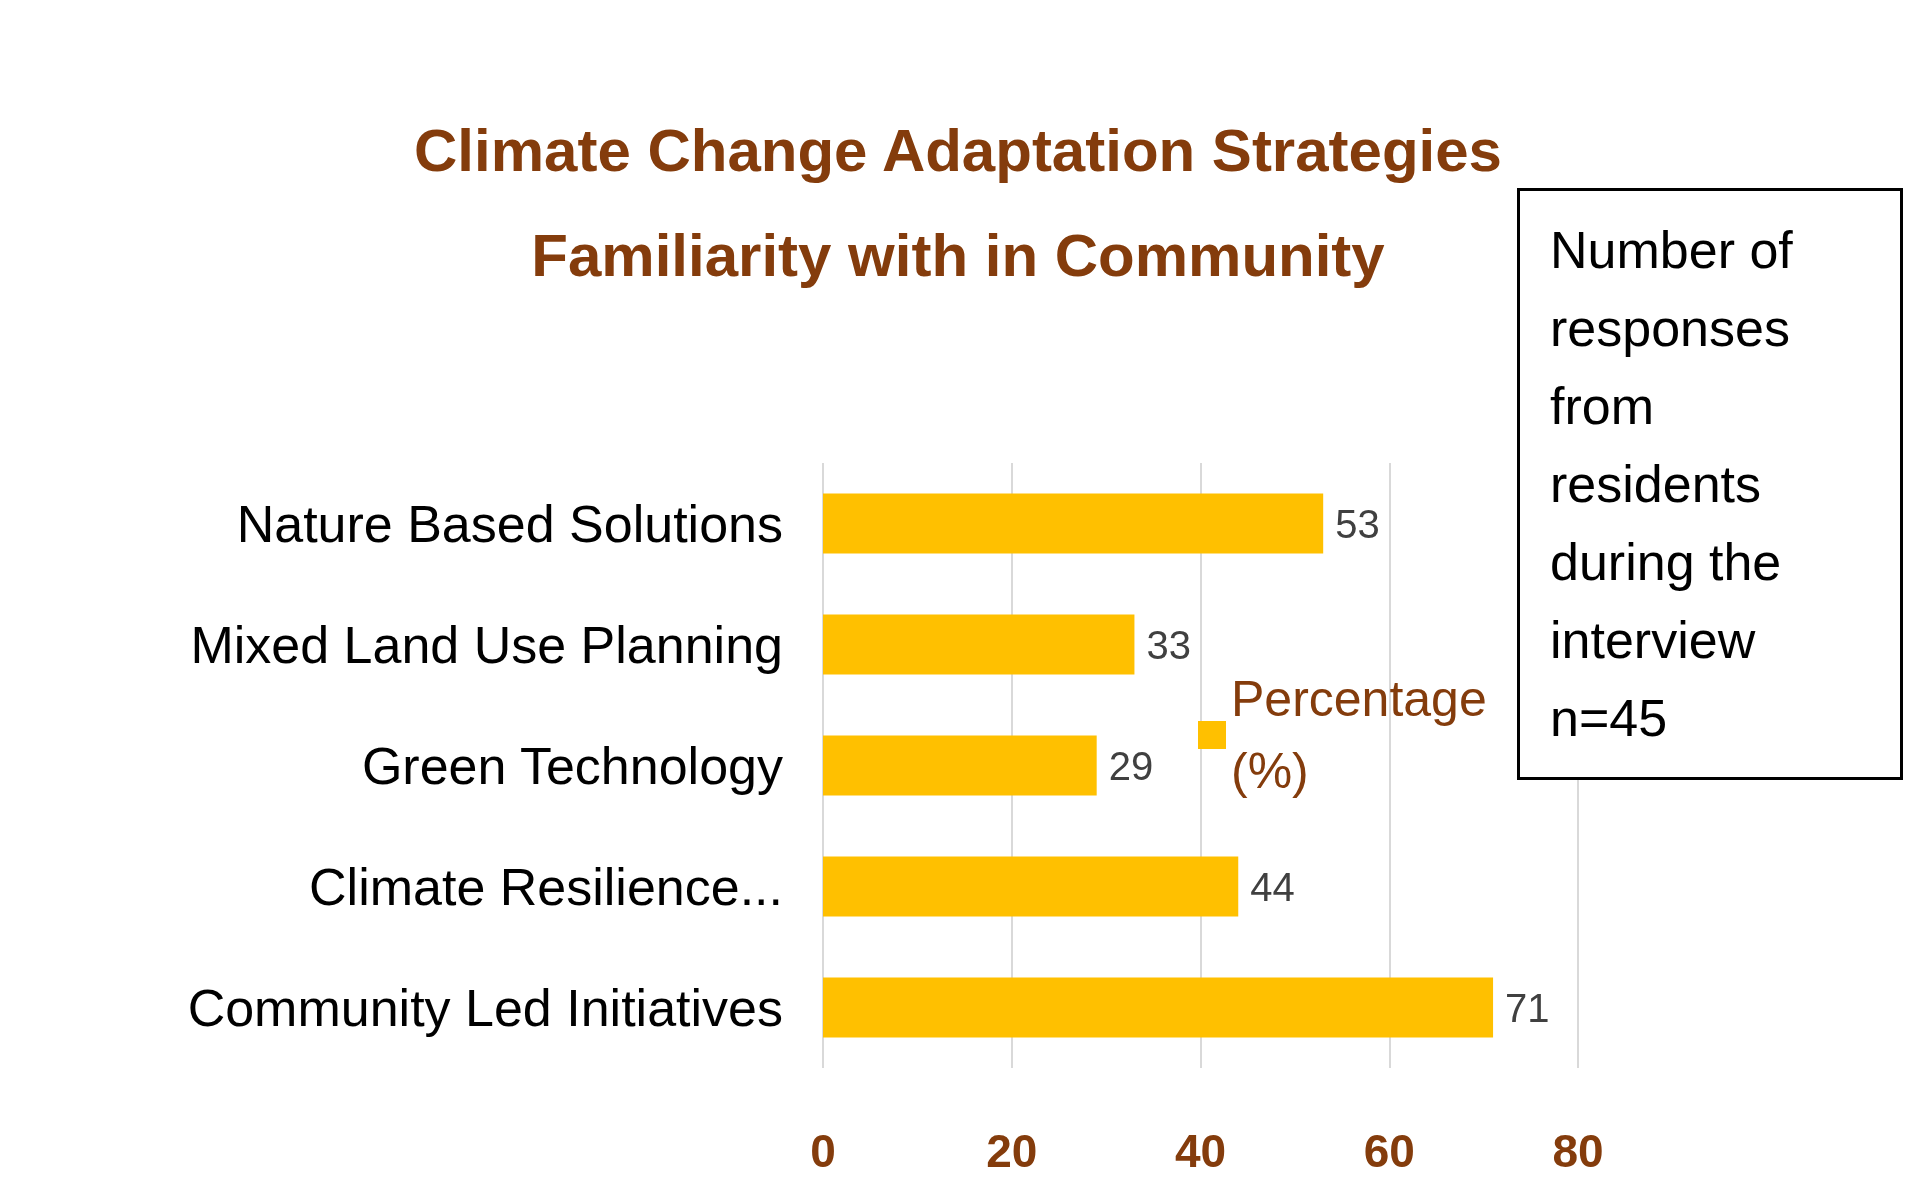  Describe the element at coordinates (823, 1151) in the screenshot. I see `x-tick-label: 0` at that location.